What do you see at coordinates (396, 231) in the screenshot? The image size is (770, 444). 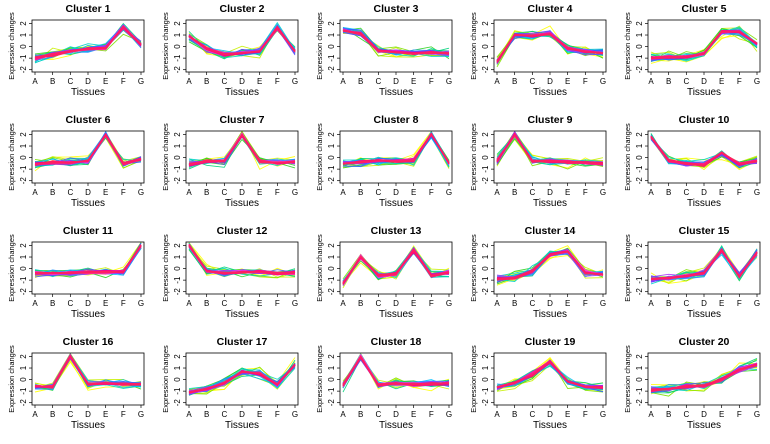 I see `panel-title: Cluster 13` at bounding box center [396, 231].